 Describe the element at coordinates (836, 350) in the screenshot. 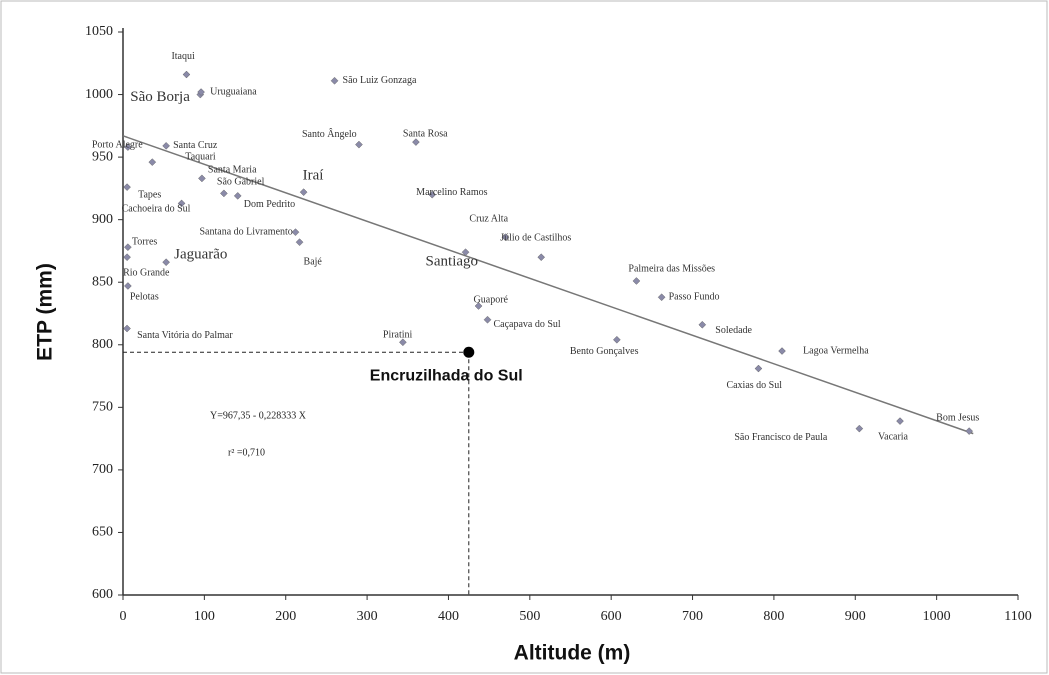

I see `point-label: Lagoa Vermelha` at that location.